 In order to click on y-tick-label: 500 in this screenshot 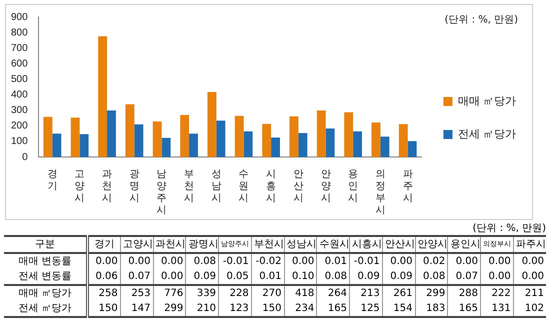, I will do `click(19, 79)`.